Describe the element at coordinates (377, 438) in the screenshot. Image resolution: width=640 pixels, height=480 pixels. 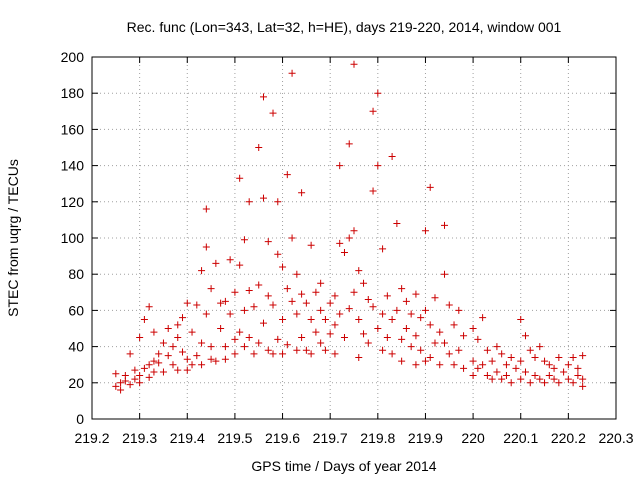
I see `x-tick-label: 219.8` at that location.